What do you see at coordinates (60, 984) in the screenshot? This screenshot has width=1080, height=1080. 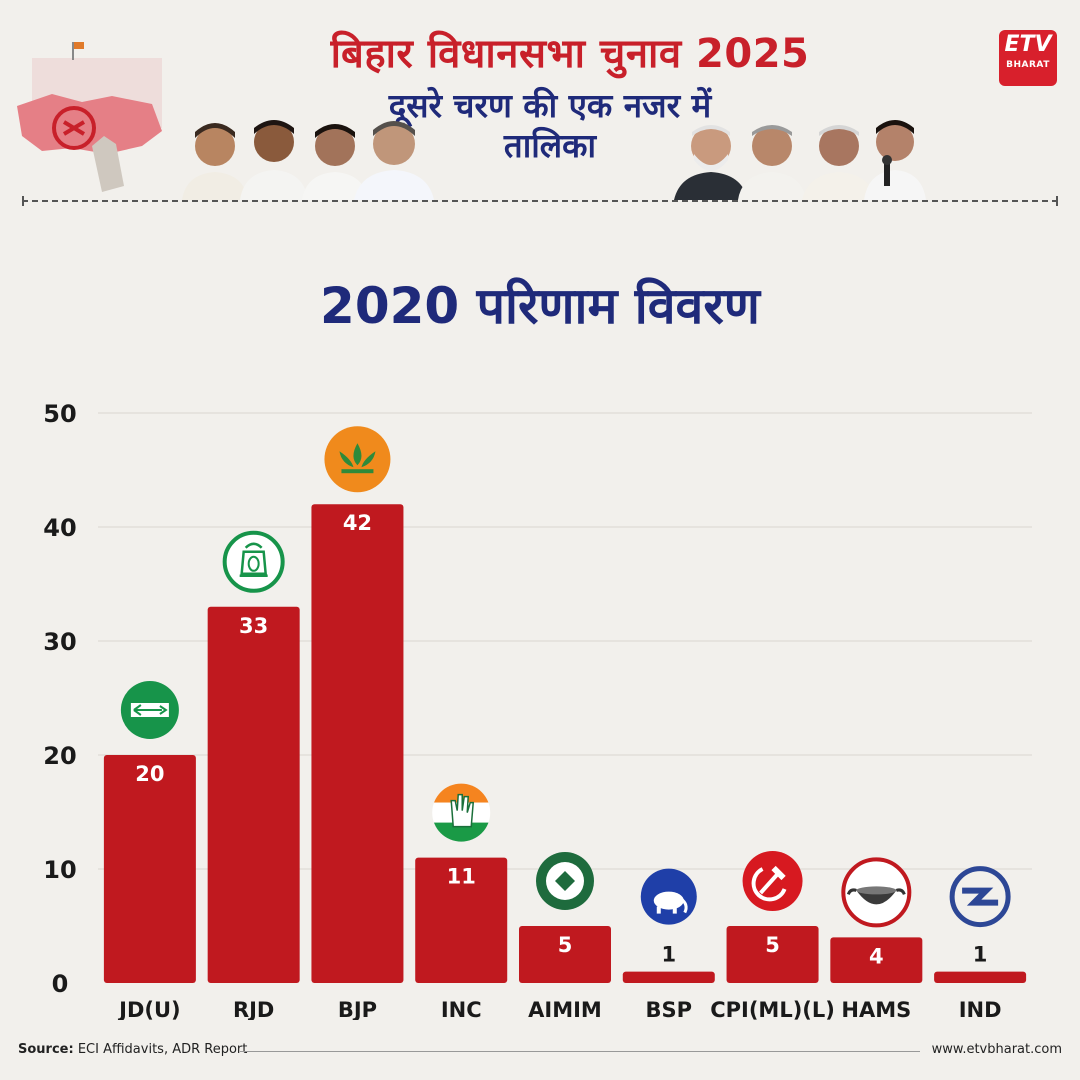 I see `y-tick-label: 0` at bounding box center [60, 984].